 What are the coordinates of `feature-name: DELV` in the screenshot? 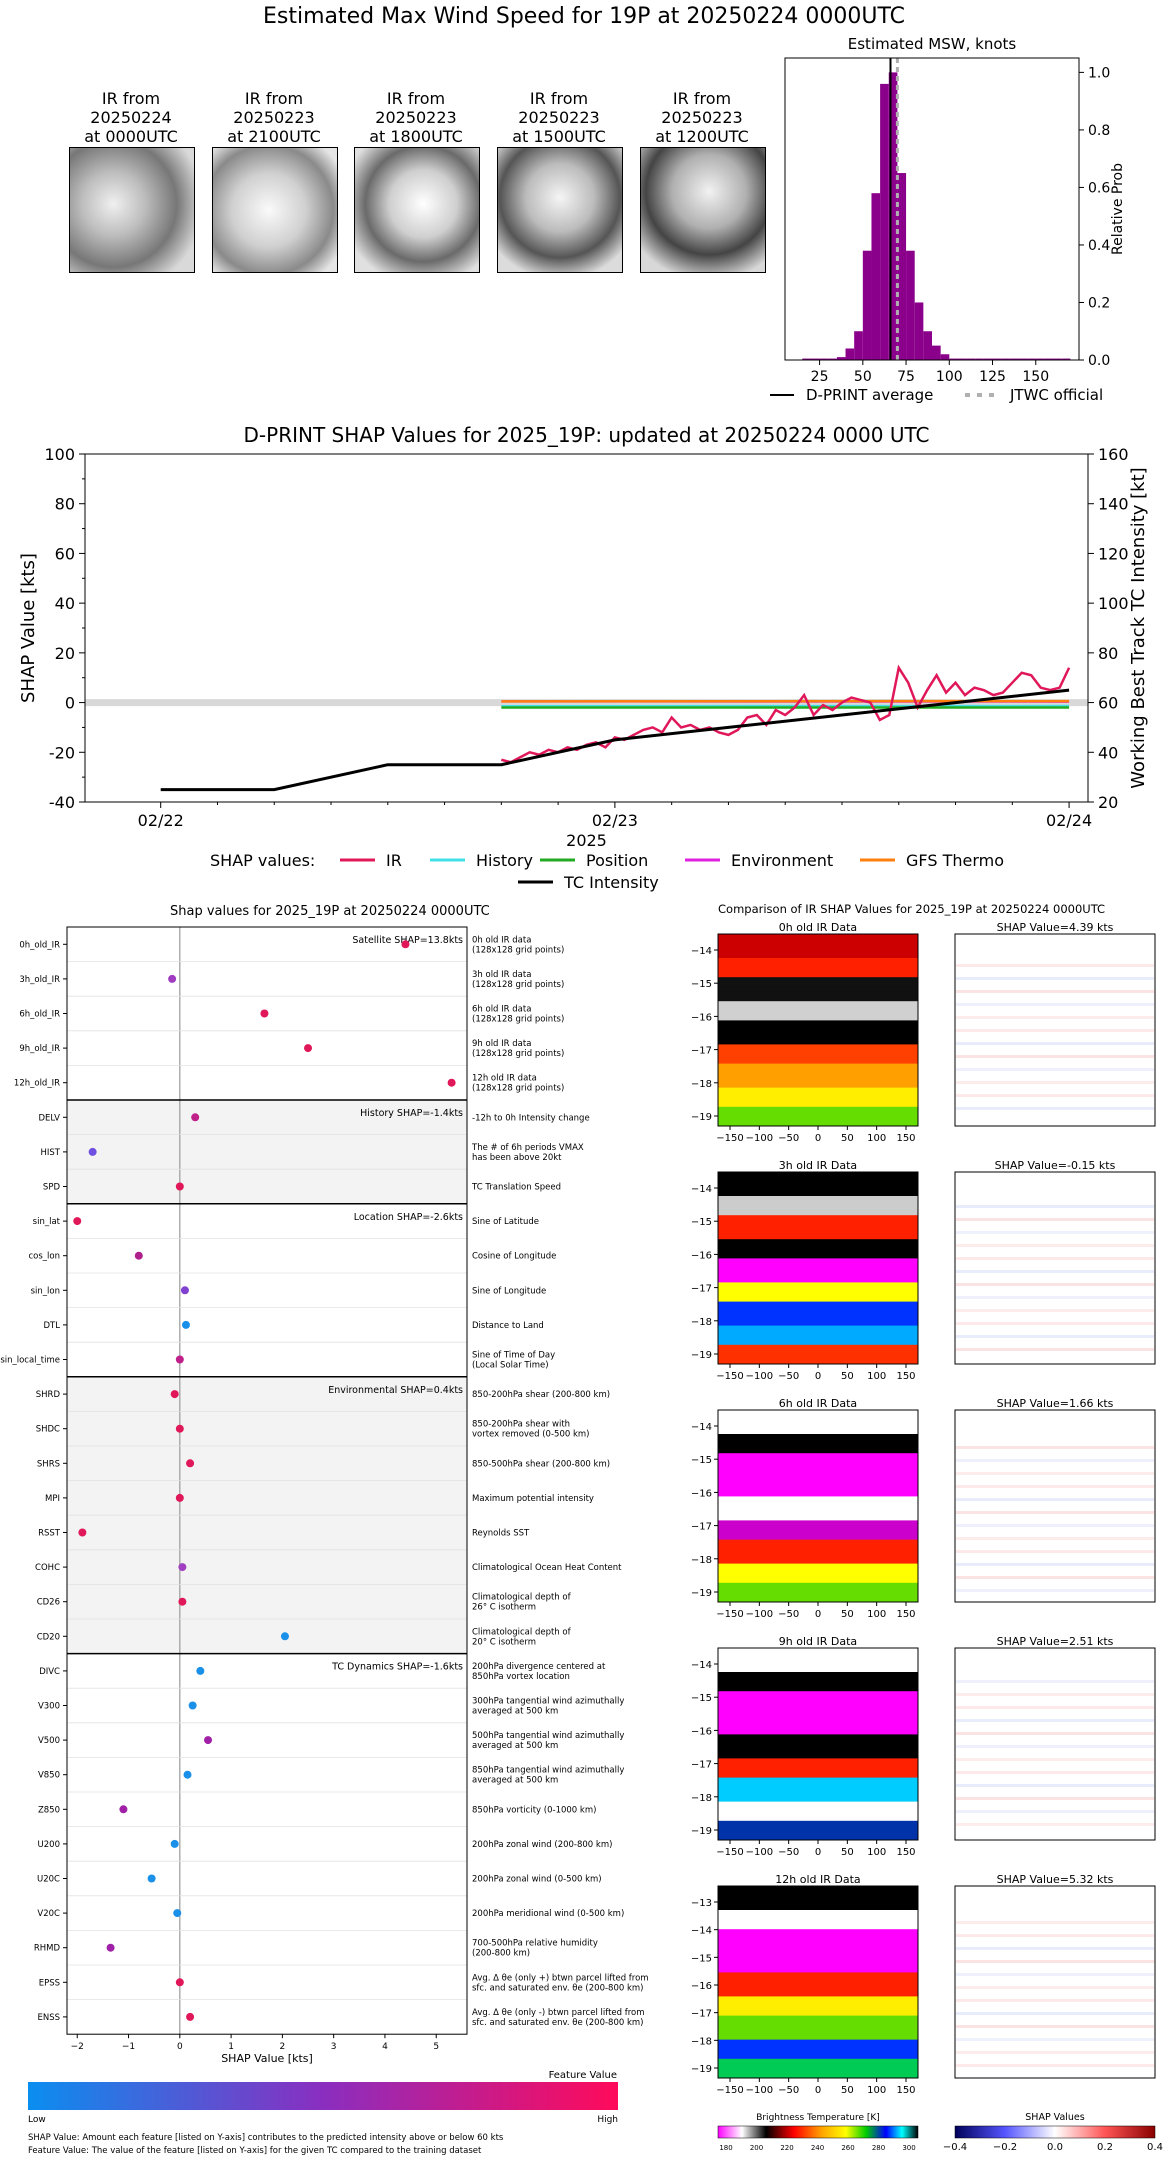 It's located at (49, 1118).